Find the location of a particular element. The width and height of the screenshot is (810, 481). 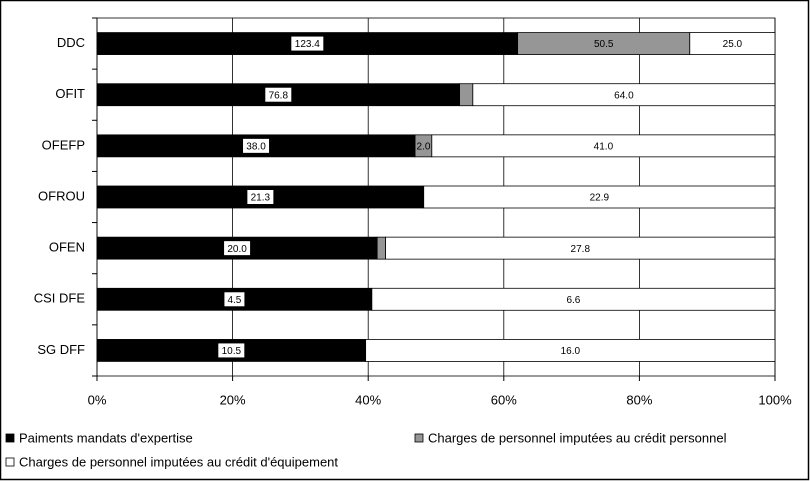

data-label: 64.0 is located at coordinates (624, 95).